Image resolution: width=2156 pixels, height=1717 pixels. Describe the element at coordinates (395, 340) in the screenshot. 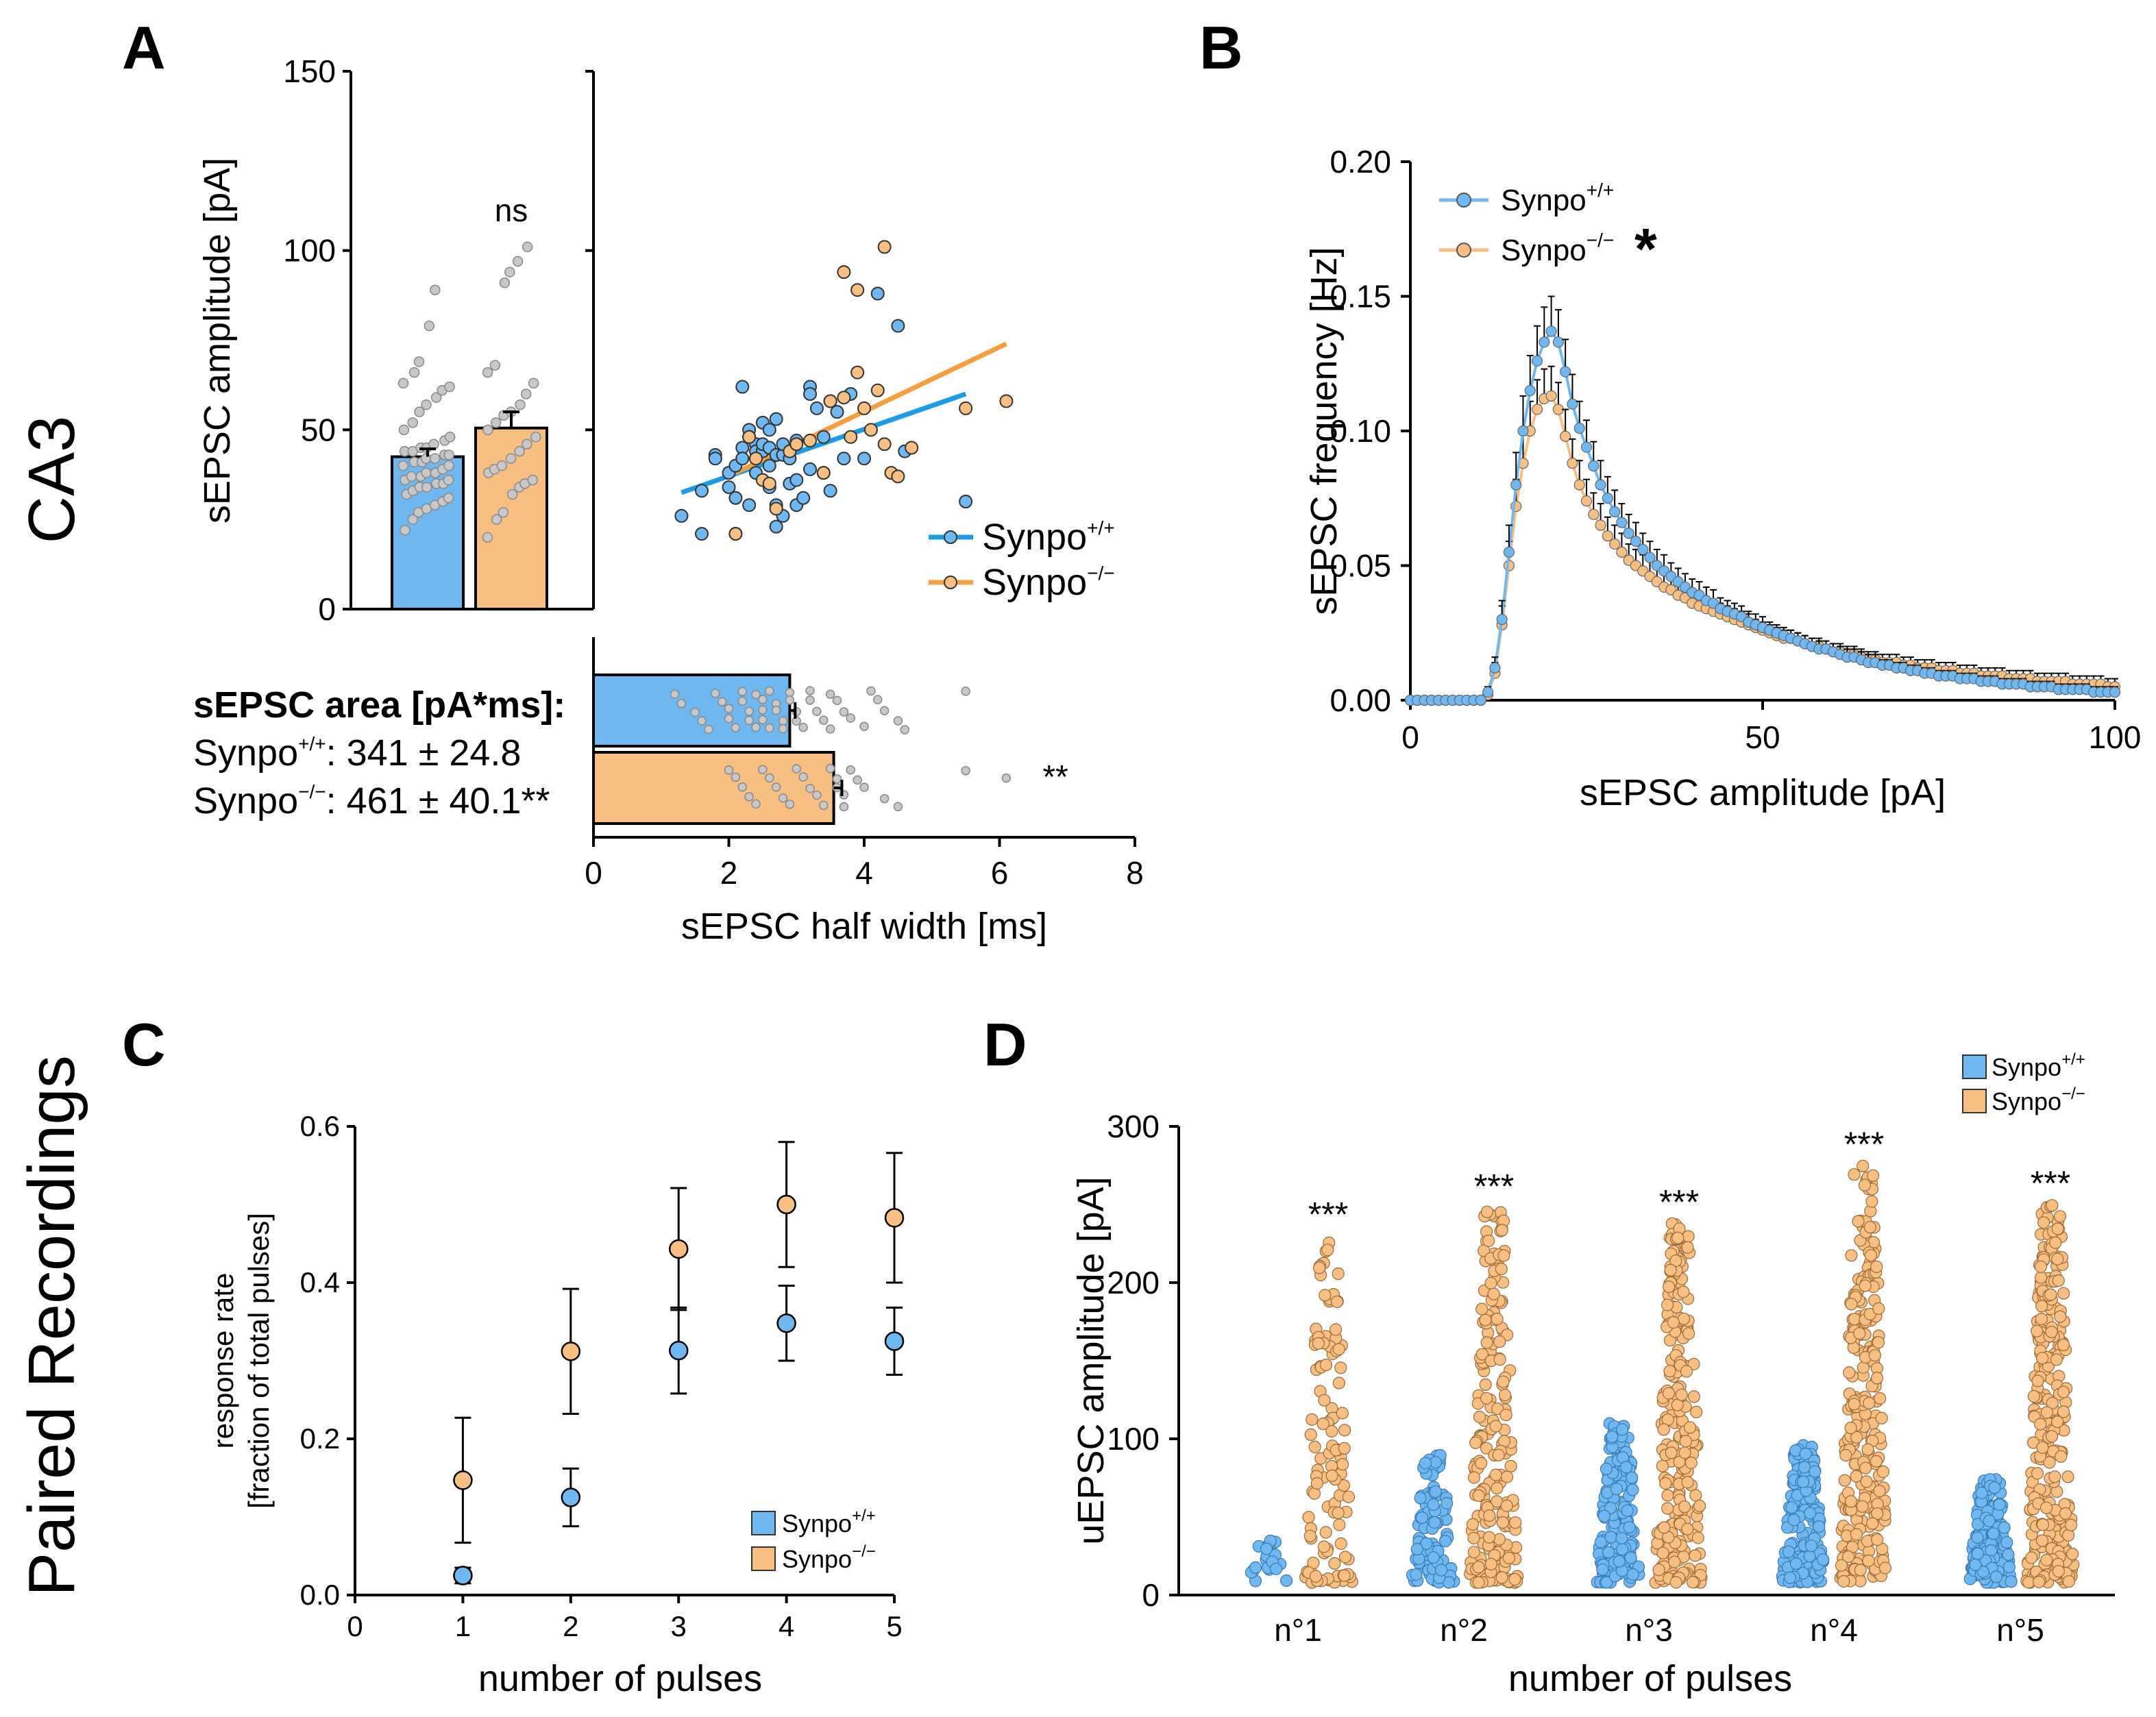

I see `panel-a-bar: 0 50 100 150 sEPSC amplitude [pA] ns` at that location.